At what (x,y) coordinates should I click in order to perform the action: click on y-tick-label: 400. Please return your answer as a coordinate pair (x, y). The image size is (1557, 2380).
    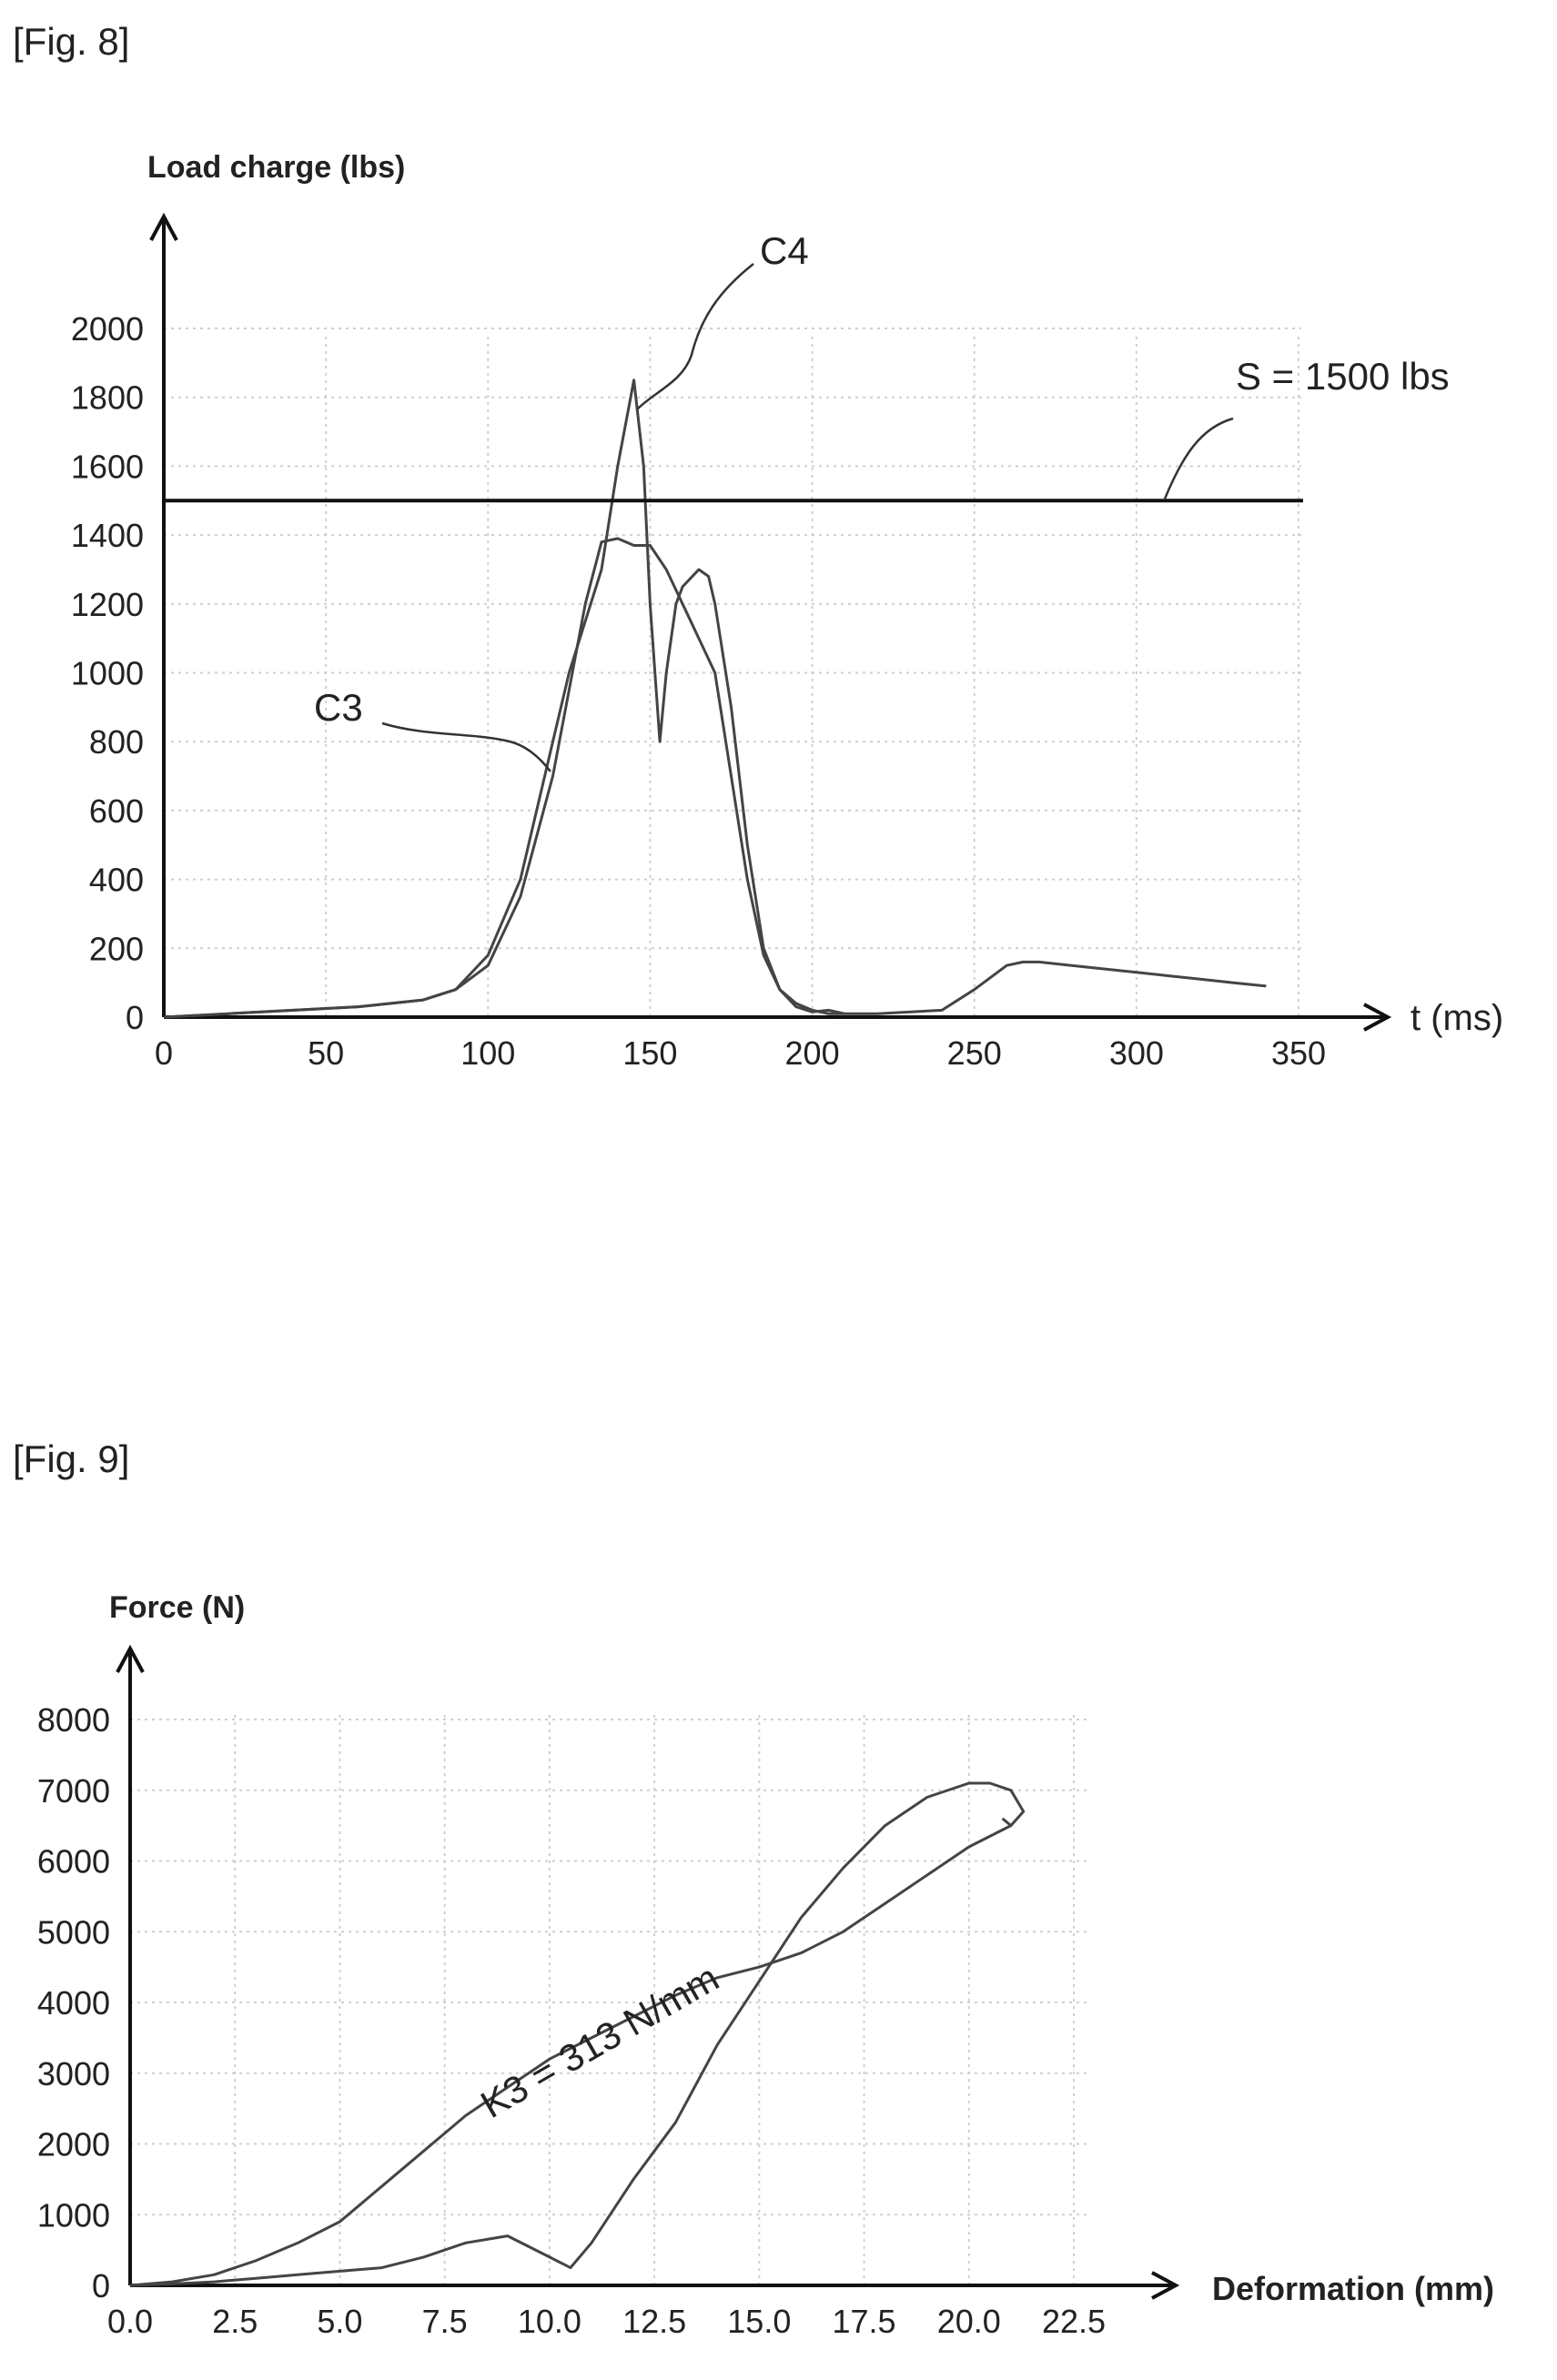
    Looking at the image, I should click on (116, 880).